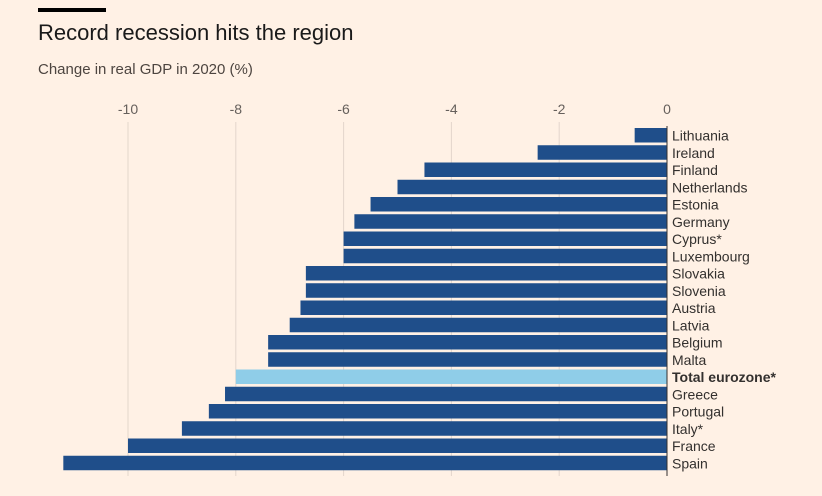 This screenshot has height=496, width=822. What do you see at coordinates (145, 69) in the screenshot?
I see `chart-subtitle: Change in real GDP in 2020 (%)` at bounding box center [145, 69].